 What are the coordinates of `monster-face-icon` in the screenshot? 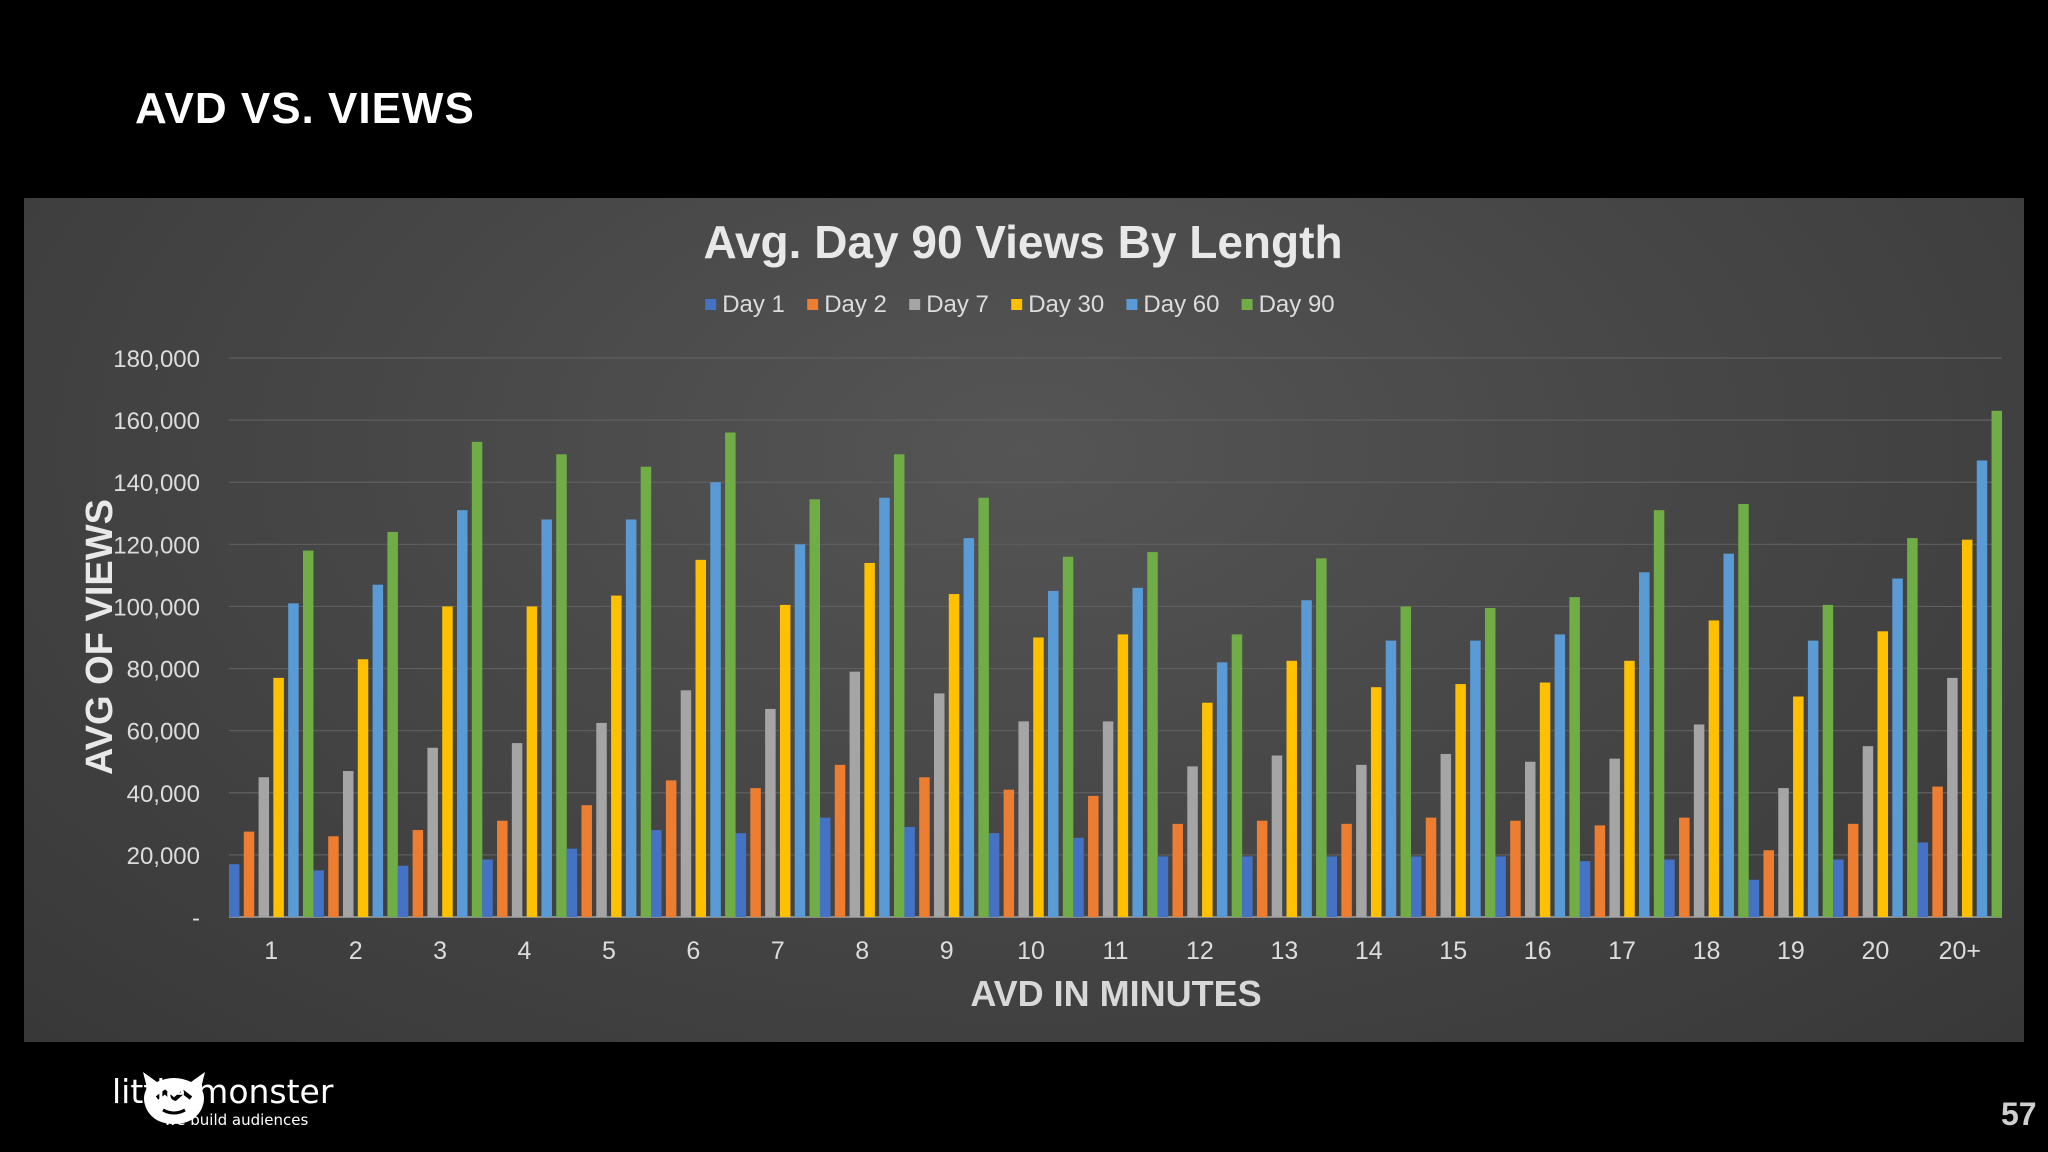 It's located at (174, 1098).